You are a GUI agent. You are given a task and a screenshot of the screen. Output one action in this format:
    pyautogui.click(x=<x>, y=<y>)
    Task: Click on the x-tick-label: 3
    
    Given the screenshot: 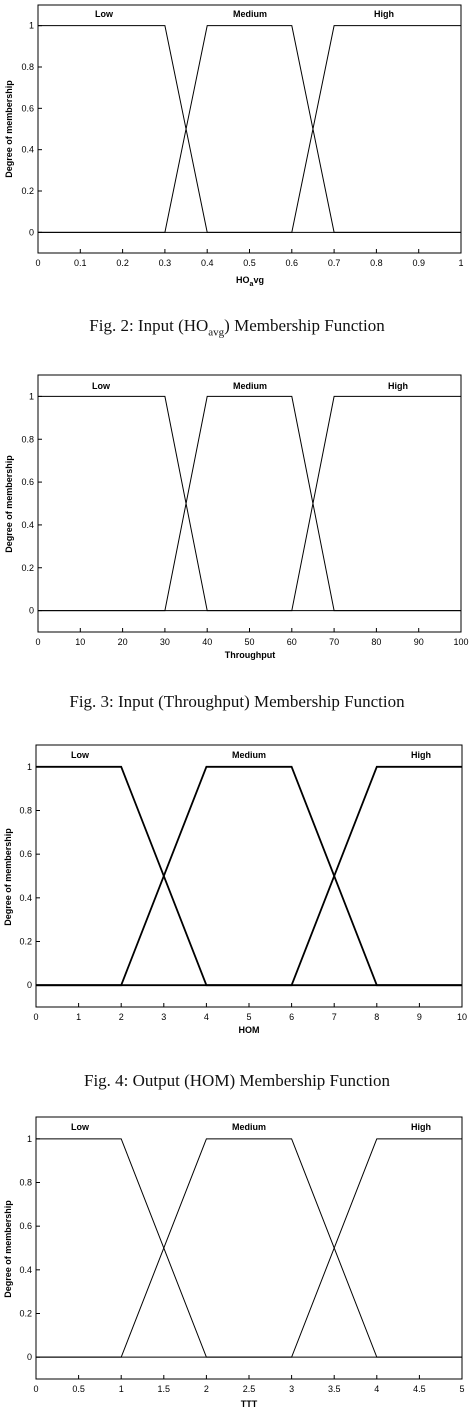 What is the action you would take?
    pyautogui.click(x=291, y=1389)
    